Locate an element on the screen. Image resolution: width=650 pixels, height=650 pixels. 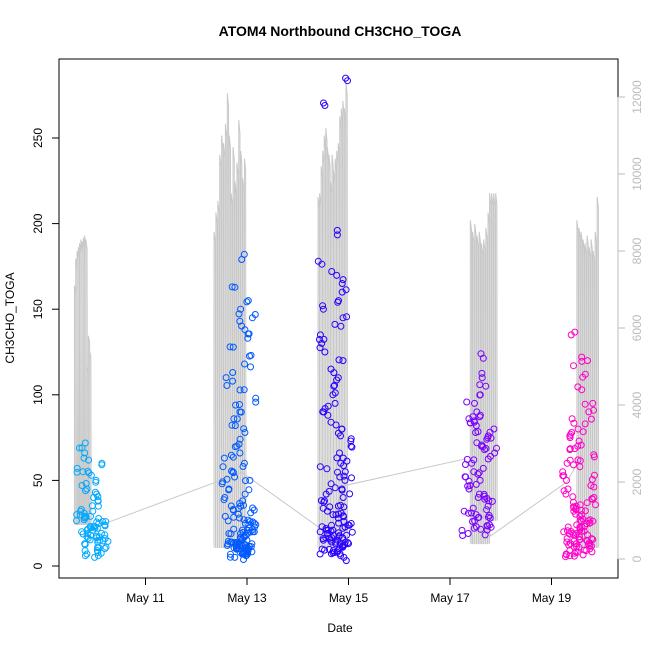
trace-spike-group is located at coordinates (588, 372).